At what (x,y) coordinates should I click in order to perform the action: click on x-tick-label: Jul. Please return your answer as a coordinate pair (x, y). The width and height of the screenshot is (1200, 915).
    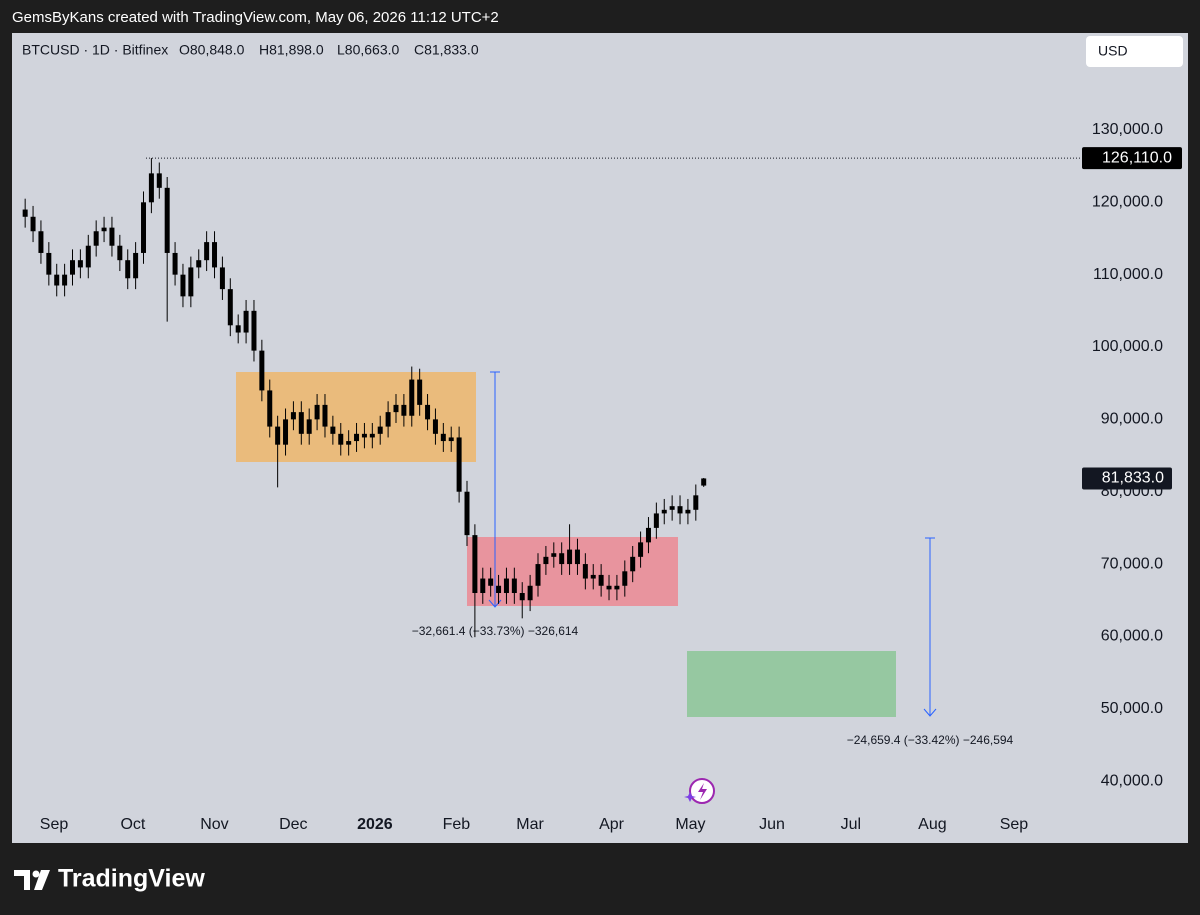
    Looking at the image, I should click on (851, 824).